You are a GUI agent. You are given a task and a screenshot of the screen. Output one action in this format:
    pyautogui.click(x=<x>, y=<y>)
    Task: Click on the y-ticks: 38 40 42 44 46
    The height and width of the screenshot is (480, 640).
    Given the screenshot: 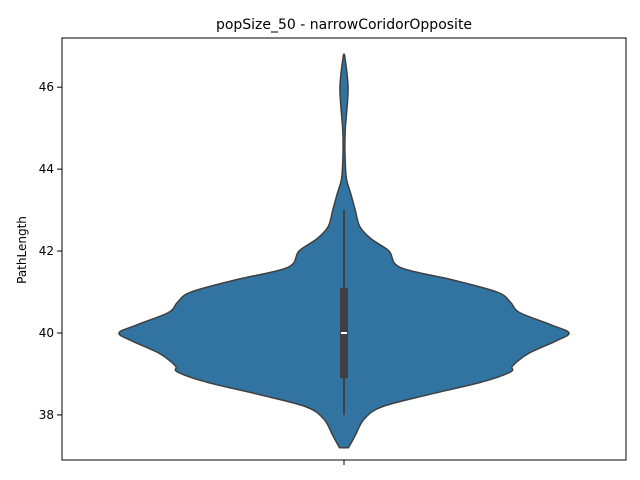 What is the action you would take?
    pyautogui.click(x=50, y=251)
    